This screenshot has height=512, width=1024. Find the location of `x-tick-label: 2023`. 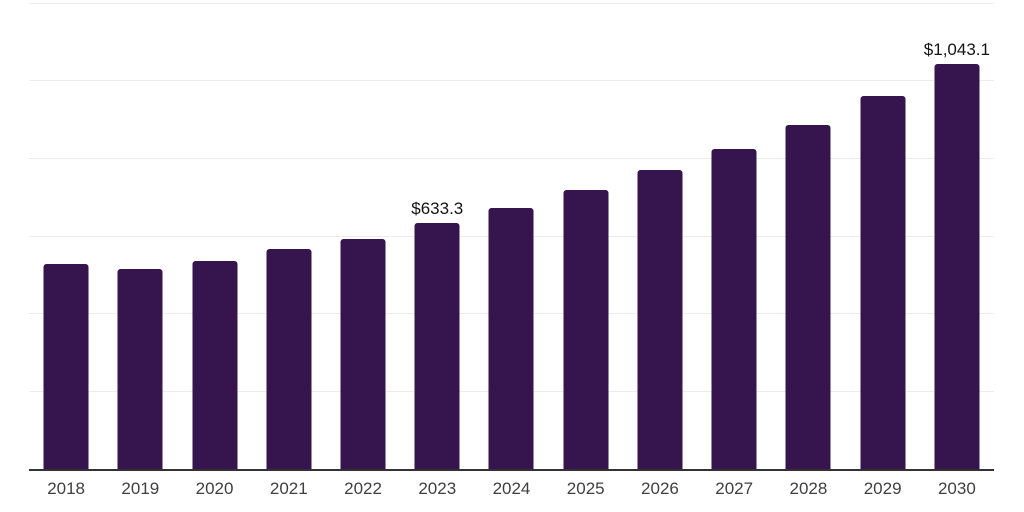

x-tick-label: 2023 is located at coordinates (437, 488).